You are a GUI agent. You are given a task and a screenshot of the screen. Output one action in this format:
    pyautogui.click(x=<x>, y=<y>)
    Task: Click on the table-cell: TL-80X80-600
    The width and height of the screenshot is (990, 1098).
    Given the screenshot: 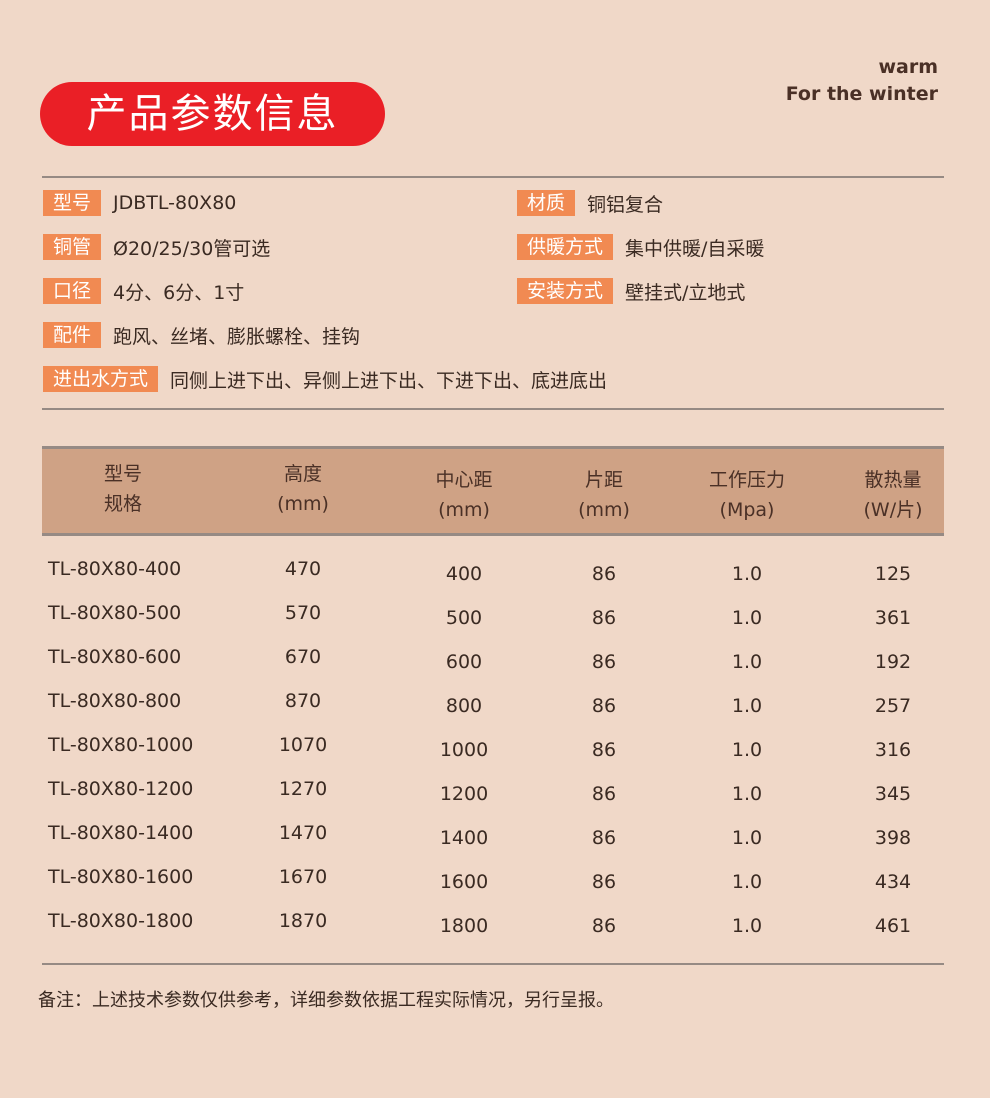 What is the action you would take?
    pyautogui.click(x=115, y=657)
    